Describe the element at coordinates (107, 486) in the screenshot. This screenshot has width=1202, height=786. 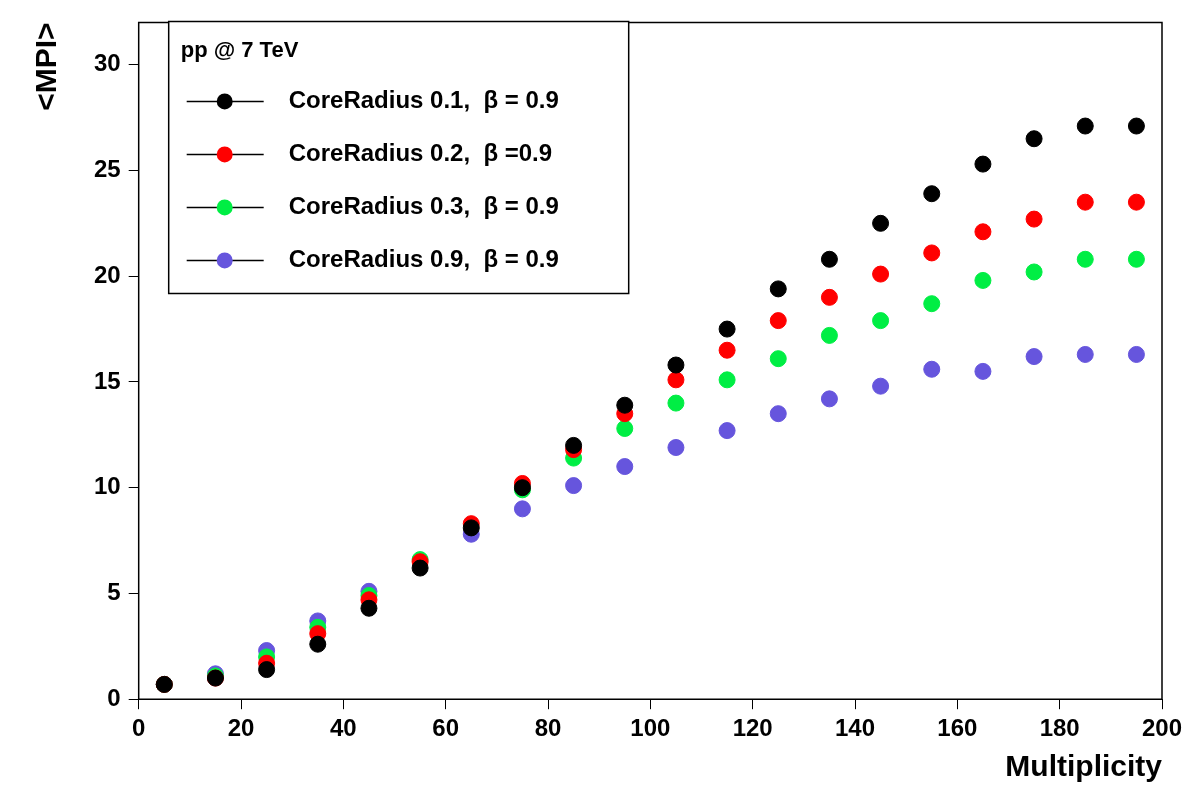
I see `y-tick-label: 10` at that location.